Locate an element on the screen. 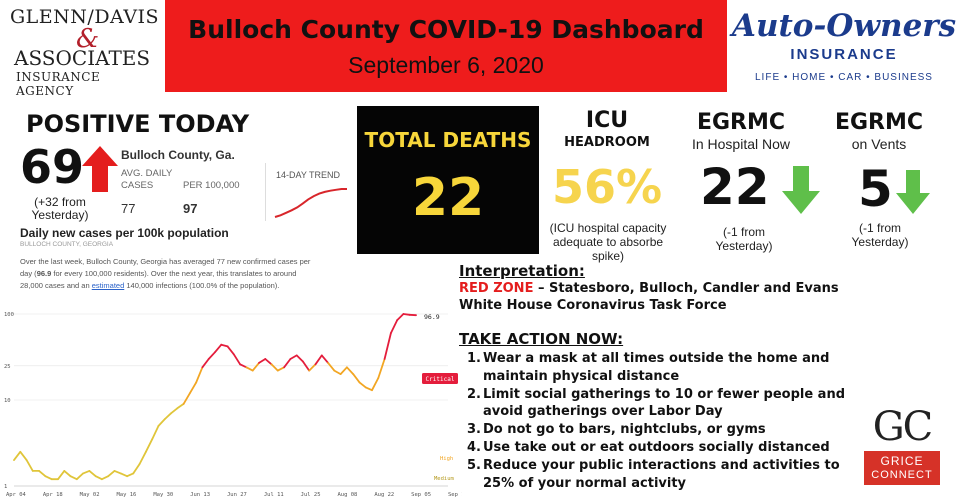 This screenshot has height=502, width=960. egrmc-hospital-subtitle: In Hospital Now is located at coordinates (741, 144).